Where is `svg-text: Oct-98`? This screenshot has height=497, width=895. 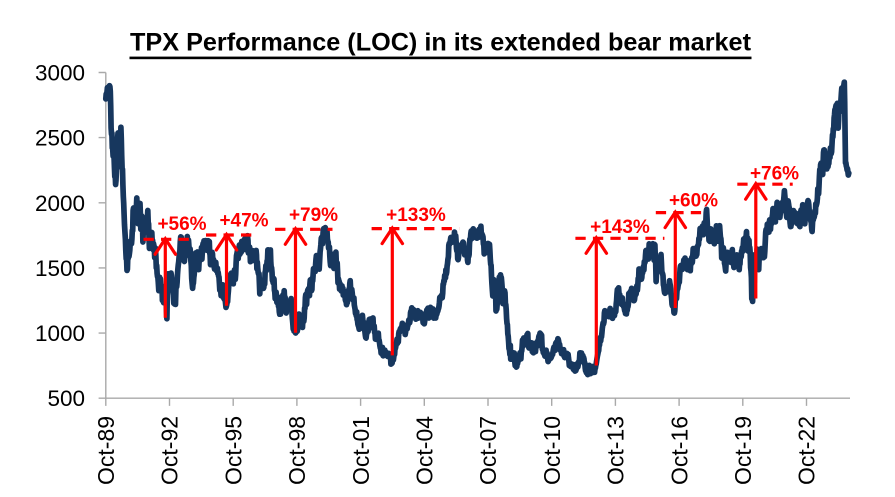
svg-text: Oct-98 is located at coordinates (297, 450).